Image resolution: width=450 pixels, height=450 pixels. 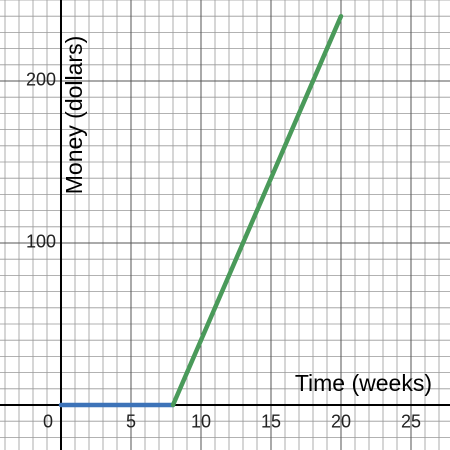 I want to click on x-tick-label: 25, so click(x=411, y=422).